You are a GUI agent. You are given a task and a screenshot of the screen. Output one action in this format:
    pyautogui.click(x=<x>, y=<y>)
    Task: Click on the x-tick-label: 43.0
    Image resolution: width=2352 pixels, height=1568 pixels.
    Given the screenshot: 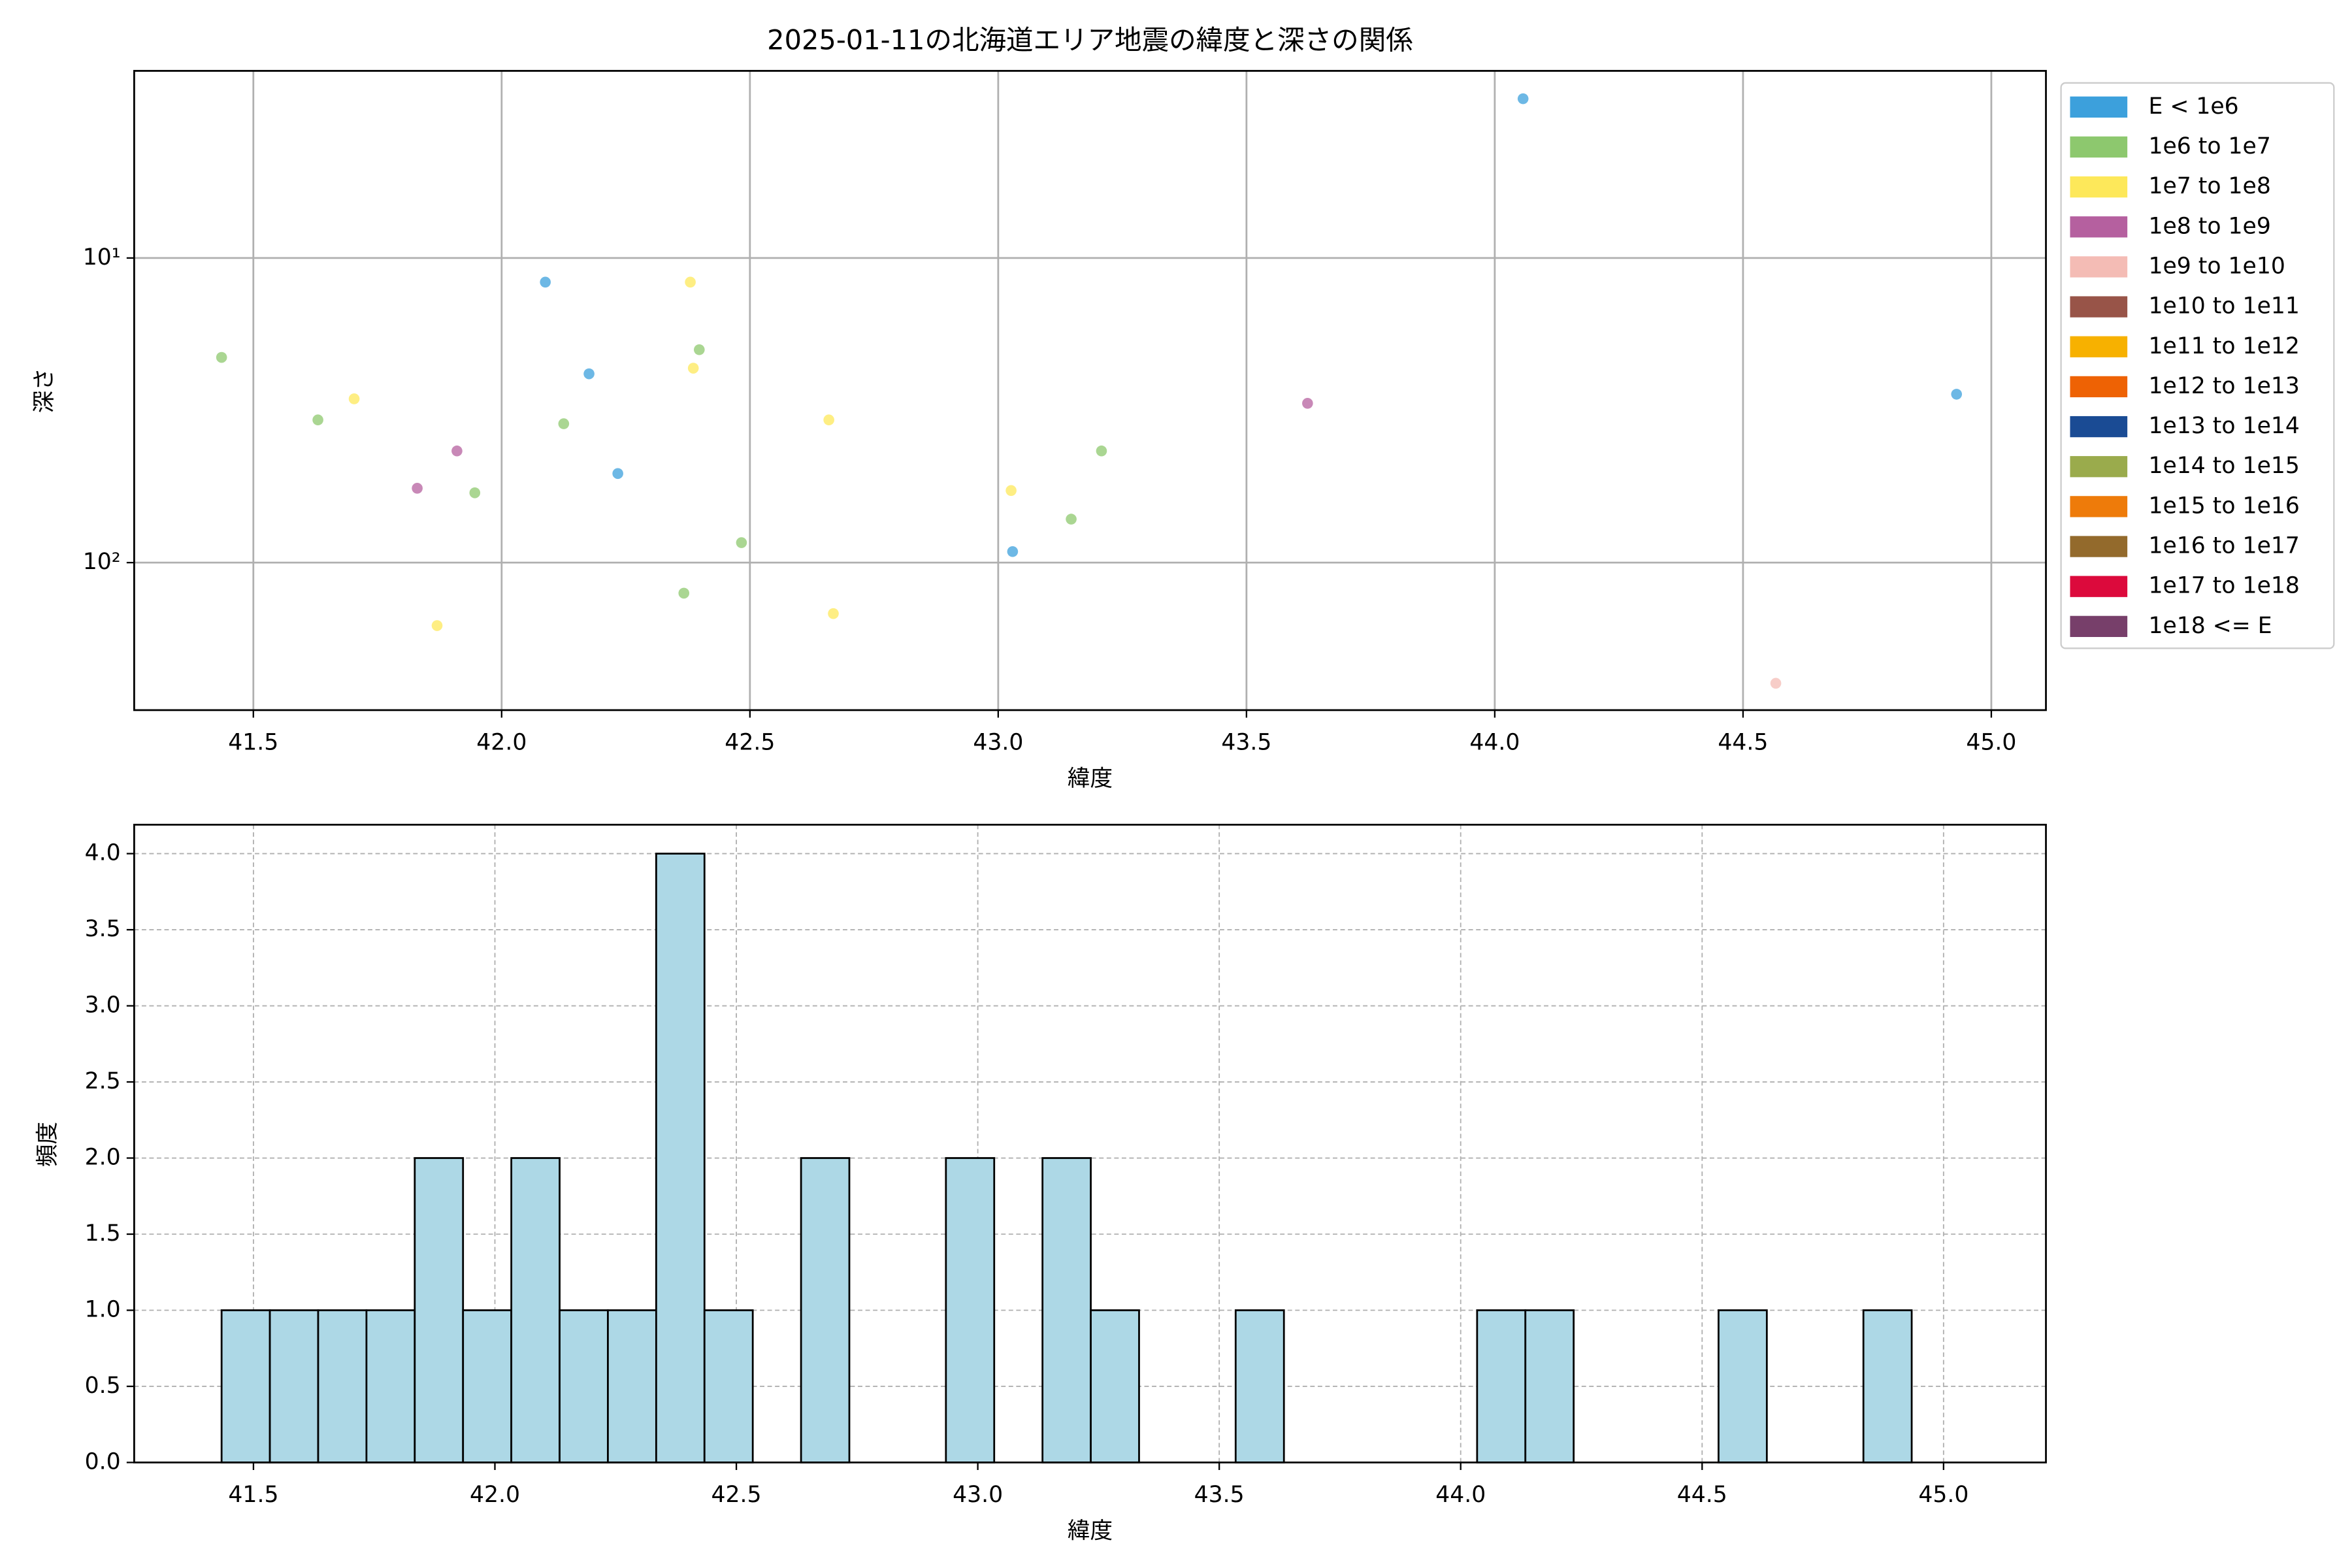 What is the action you would take?
    pyautogui.click(x=998, y=743)
    